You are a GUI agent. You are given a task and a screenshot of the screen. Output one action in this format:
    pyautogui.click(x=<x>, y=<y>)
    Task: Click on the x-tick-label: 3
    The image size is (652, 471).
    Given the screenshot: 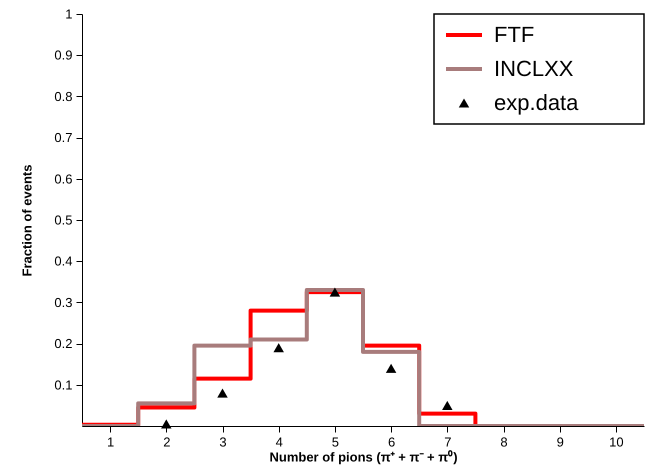 What is the action you would take?
    pyautogui.click(x=223, y=442)
    